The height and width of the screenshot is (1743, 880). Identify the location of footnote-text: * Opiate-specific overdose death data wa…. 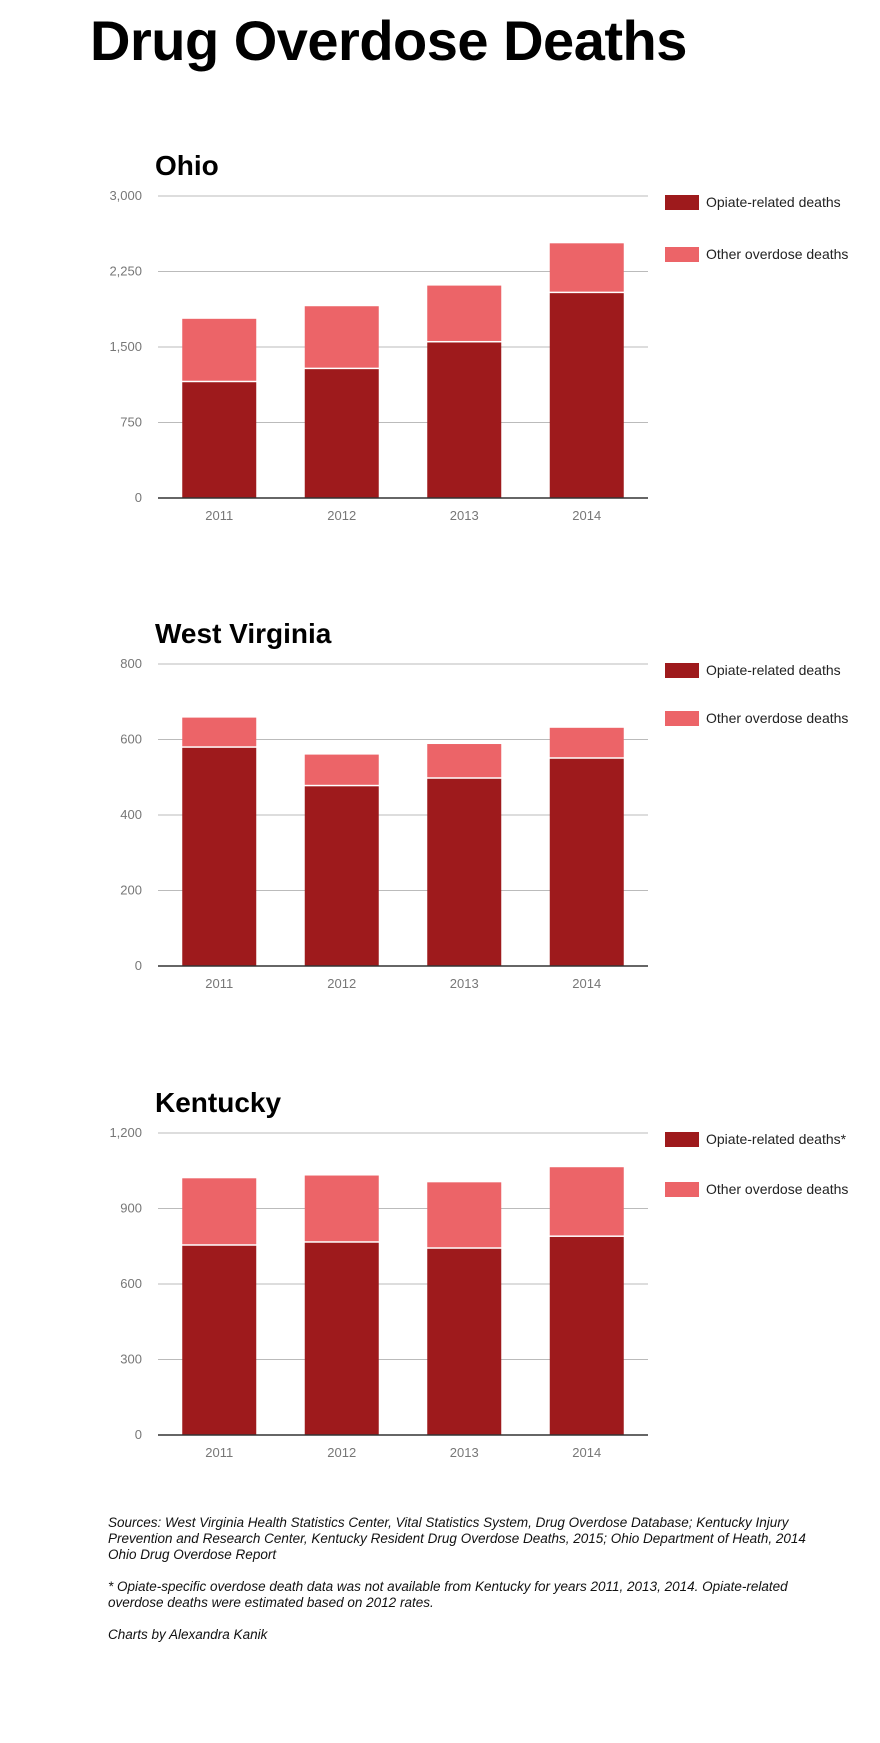
(448, 1594).